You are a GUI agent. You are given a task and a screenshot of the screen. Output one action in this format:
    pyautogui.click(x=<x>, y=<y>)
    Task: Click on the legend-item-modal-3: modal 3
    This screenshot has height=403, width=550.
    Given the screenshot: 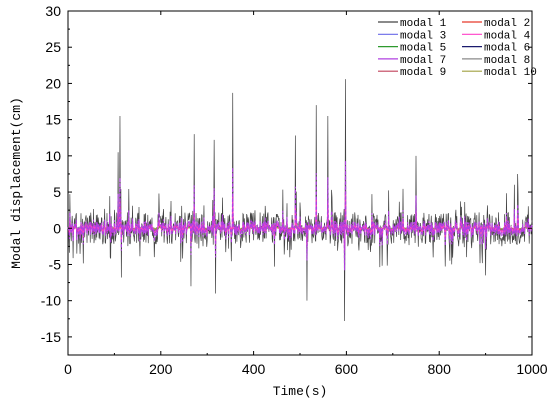 What is the action you would take?
    pyautogui.click(x=412, y=36)
    